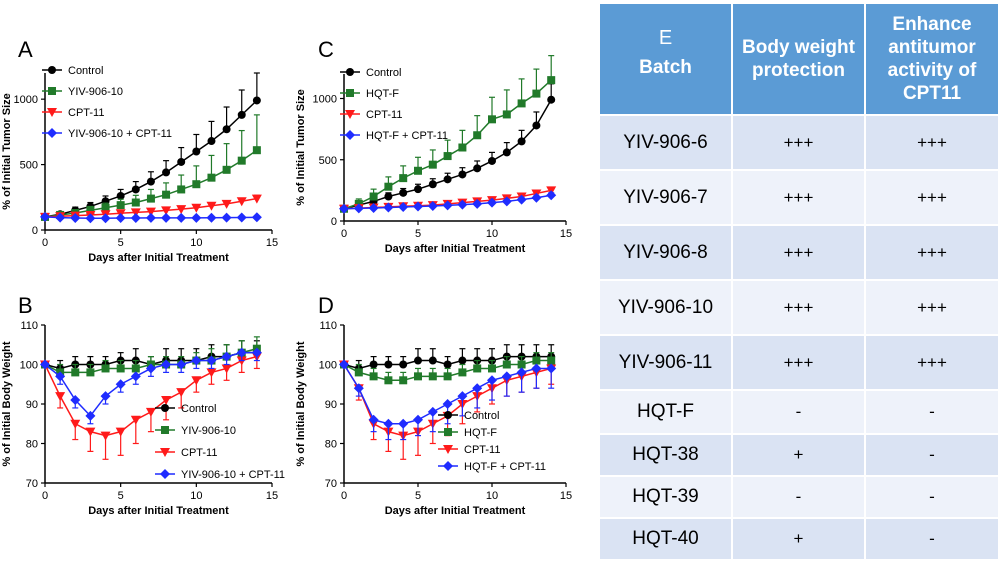  What do you see at coordinates (566, 234) in the screenshot?
I see `x-tick-label: 15` at bounding box center [566, 234].